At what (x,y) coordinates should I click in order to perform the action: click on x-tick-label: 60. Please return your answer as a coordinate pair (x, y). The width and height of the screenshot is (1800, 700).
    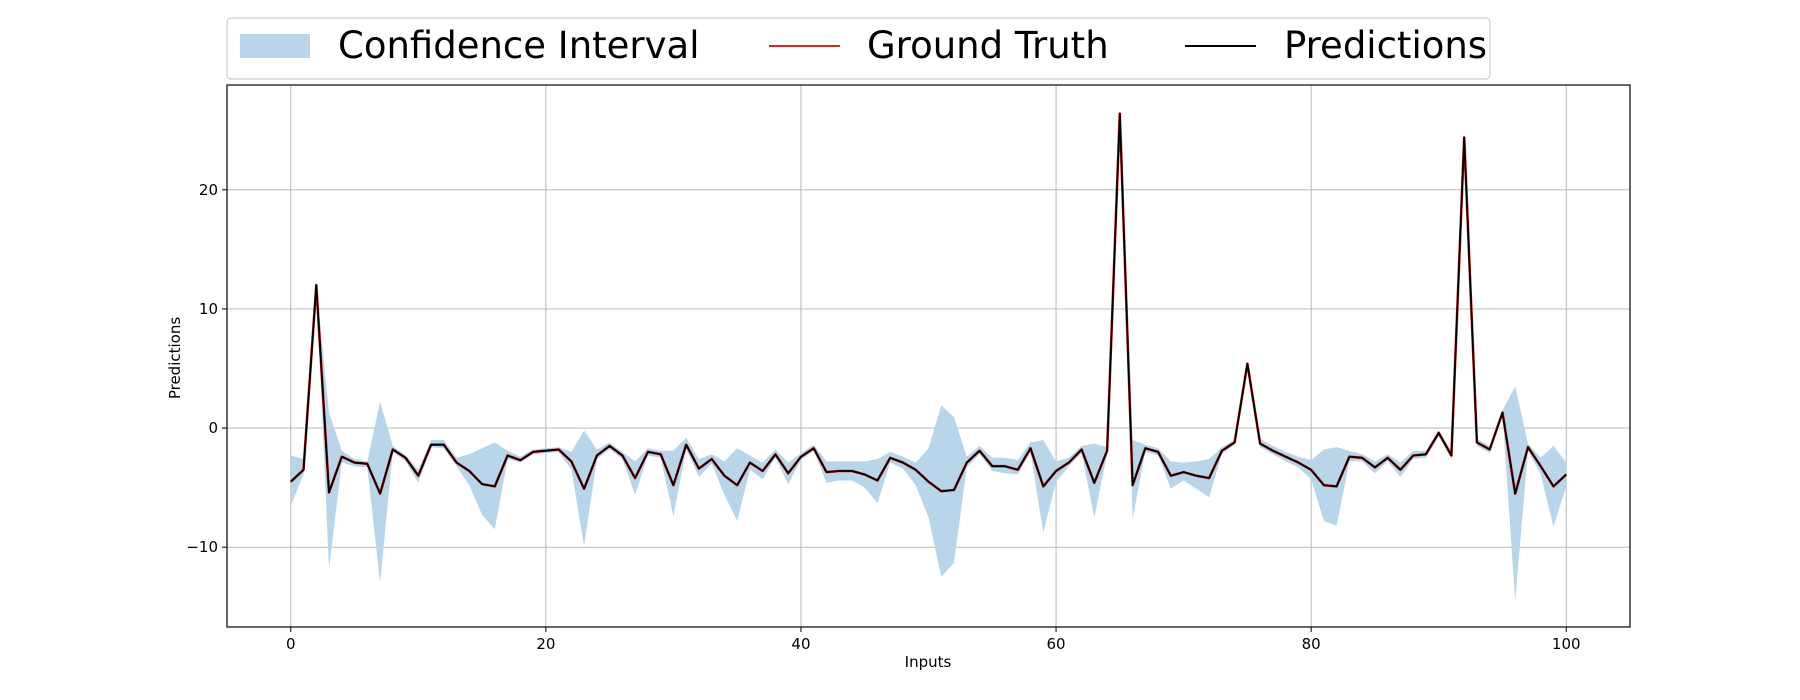
    Looking at the image, I should click on (1055, 644).